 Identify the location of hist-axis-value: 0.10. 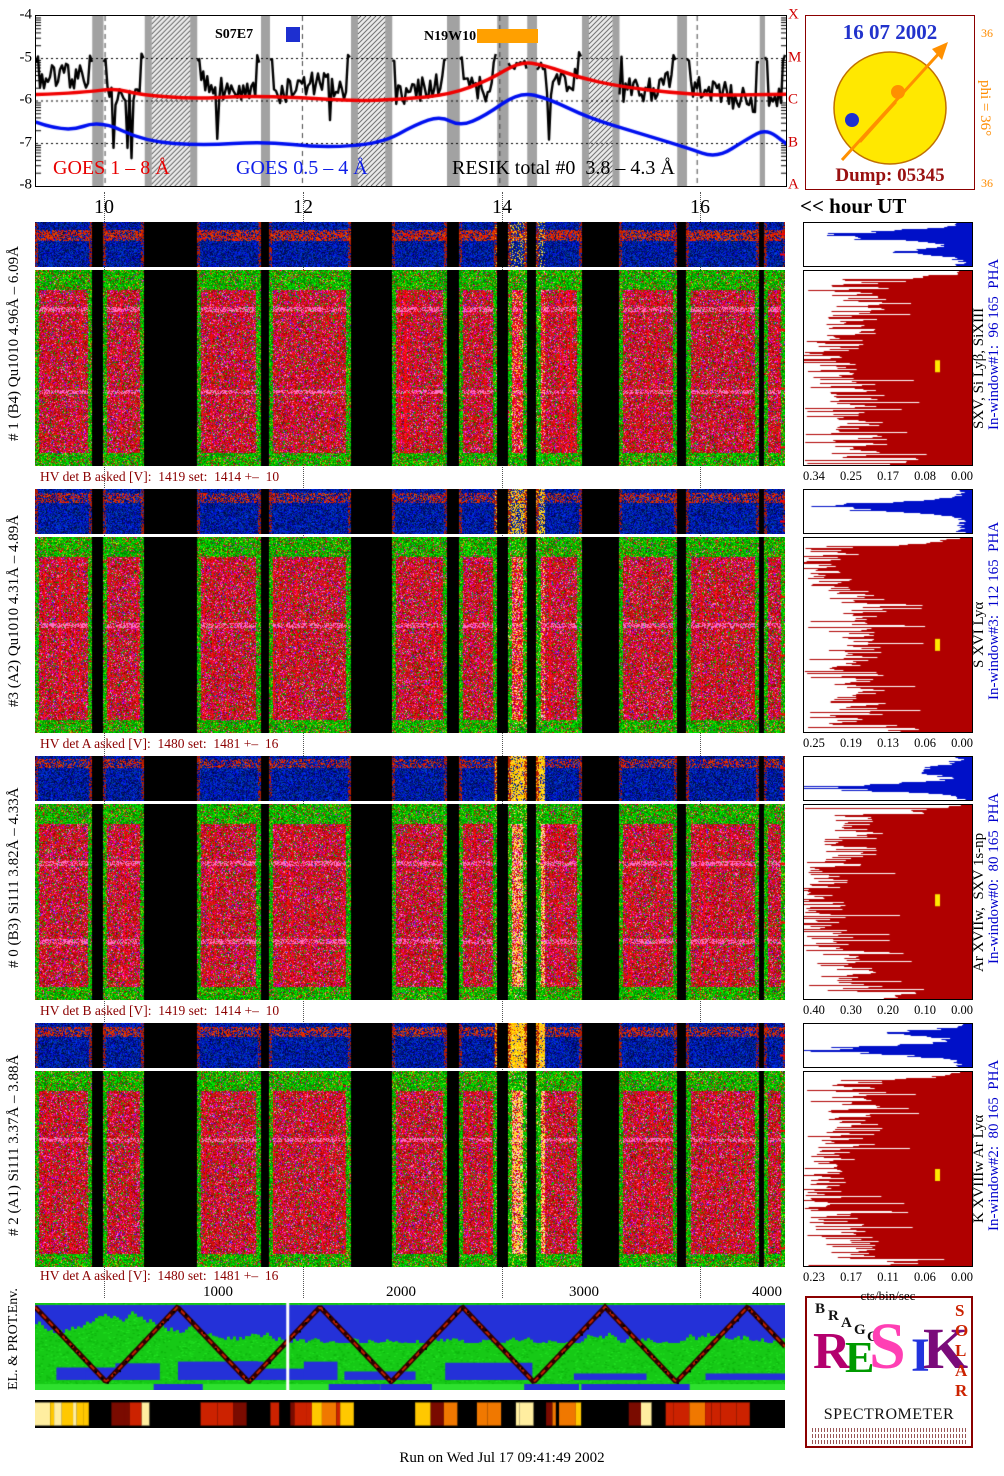
(925, 1010).